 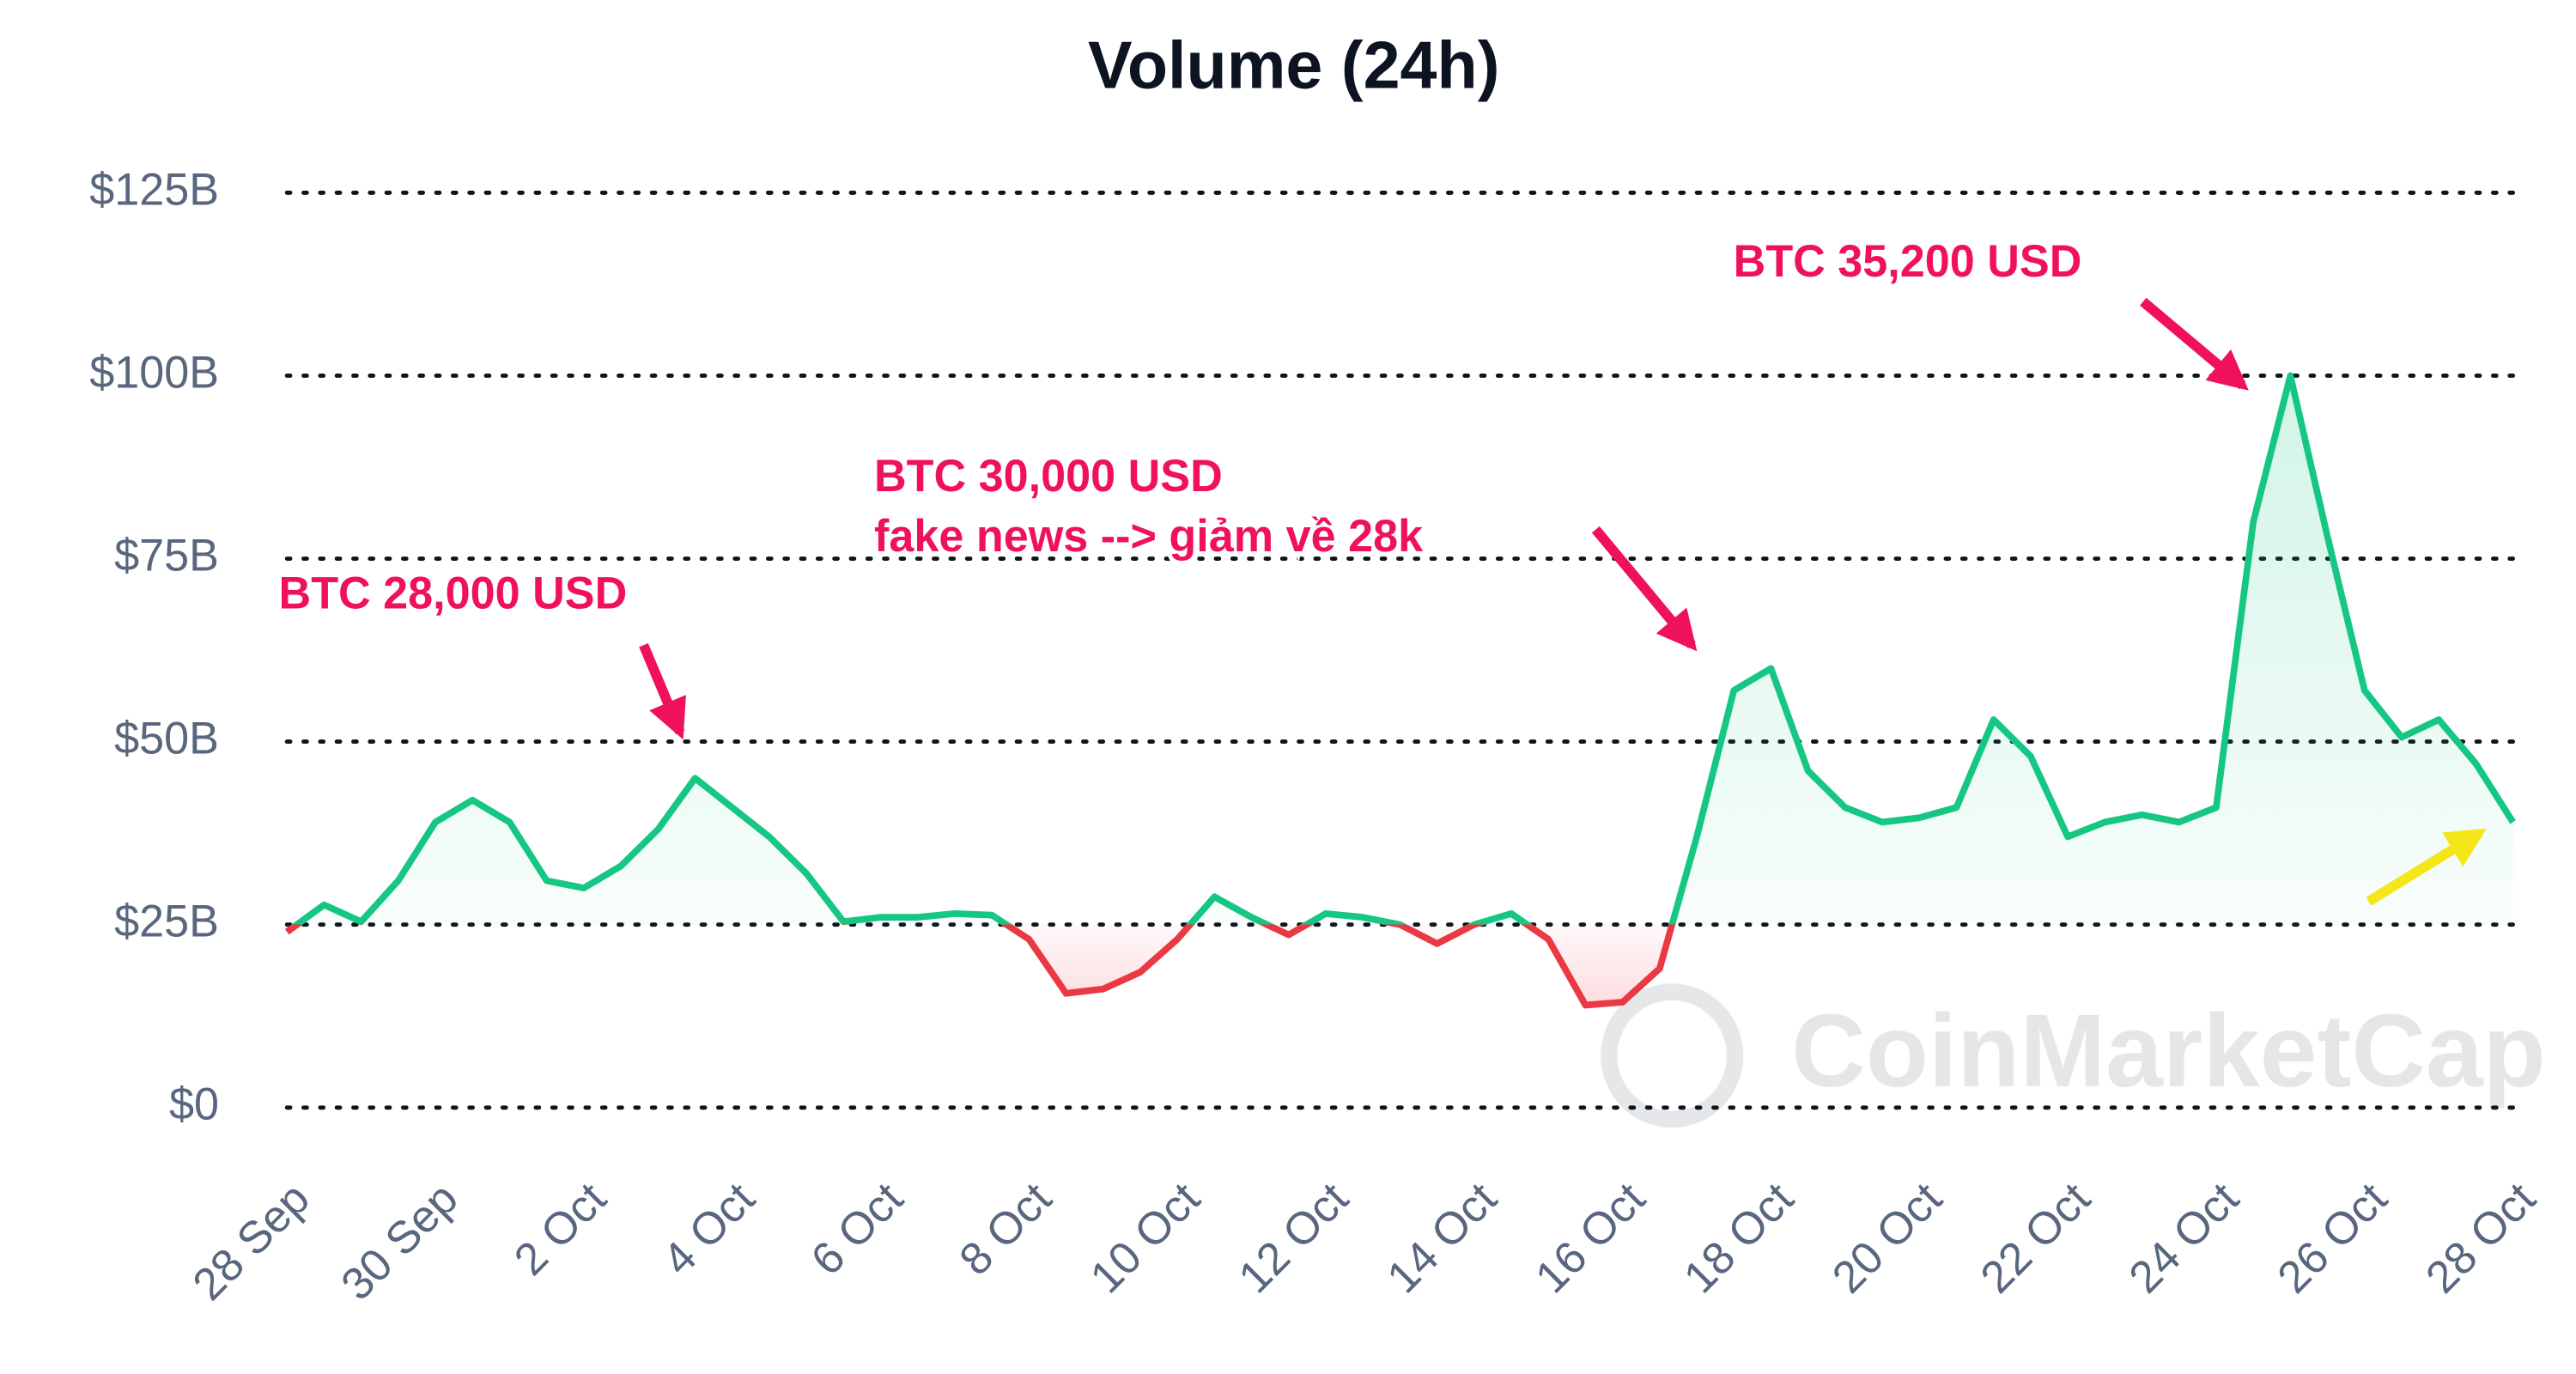 What do you see at coordinates (2333, 1238) in the screenshot?
I see `x-tick-label: 26 Oct` at bounding box center [2333, 1238].